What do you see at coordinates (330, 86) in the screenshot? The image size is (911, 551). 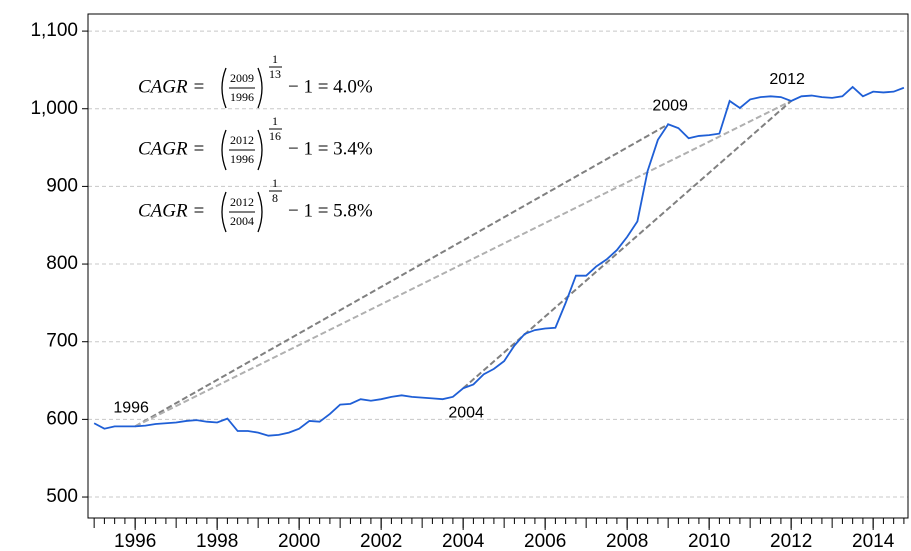 I see `formula-rhs: − 1 = 4.0%` at bounding box center [330, 86].